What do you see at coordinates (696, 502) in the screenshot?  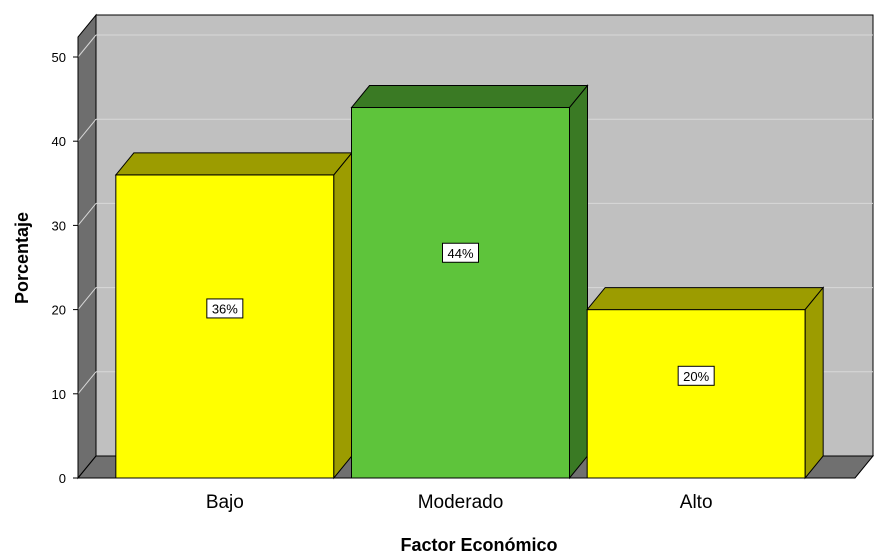 I see `x-category-label: Alto` at bounding box center [696, 502].